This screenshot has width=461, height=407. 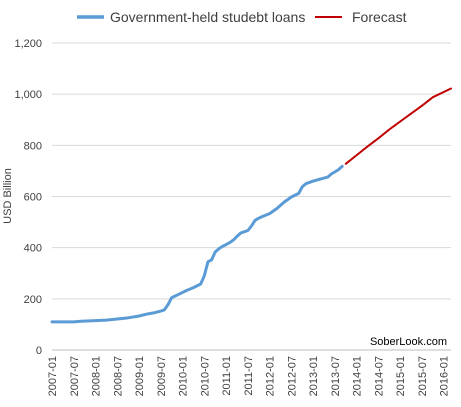 What do you see at coordinates (162, 376) in the screenshot?
I see `x-tick-label: 2009-07` at bounding box center [162, 376].